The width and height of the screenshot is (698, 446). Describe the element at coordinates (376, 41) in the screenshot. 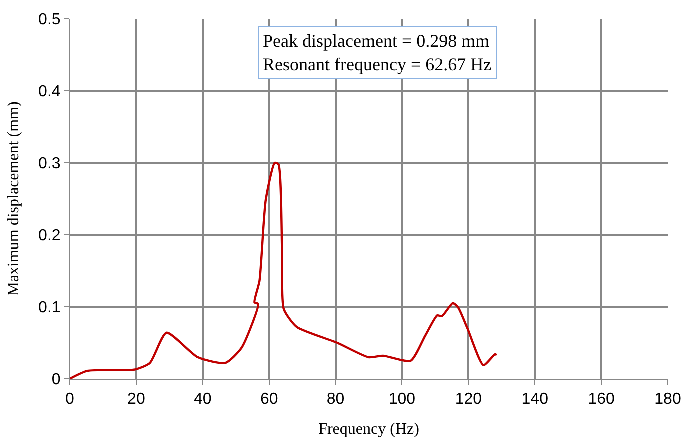

I see `annotation: Peak displacement = 0.298 mm` at that location.